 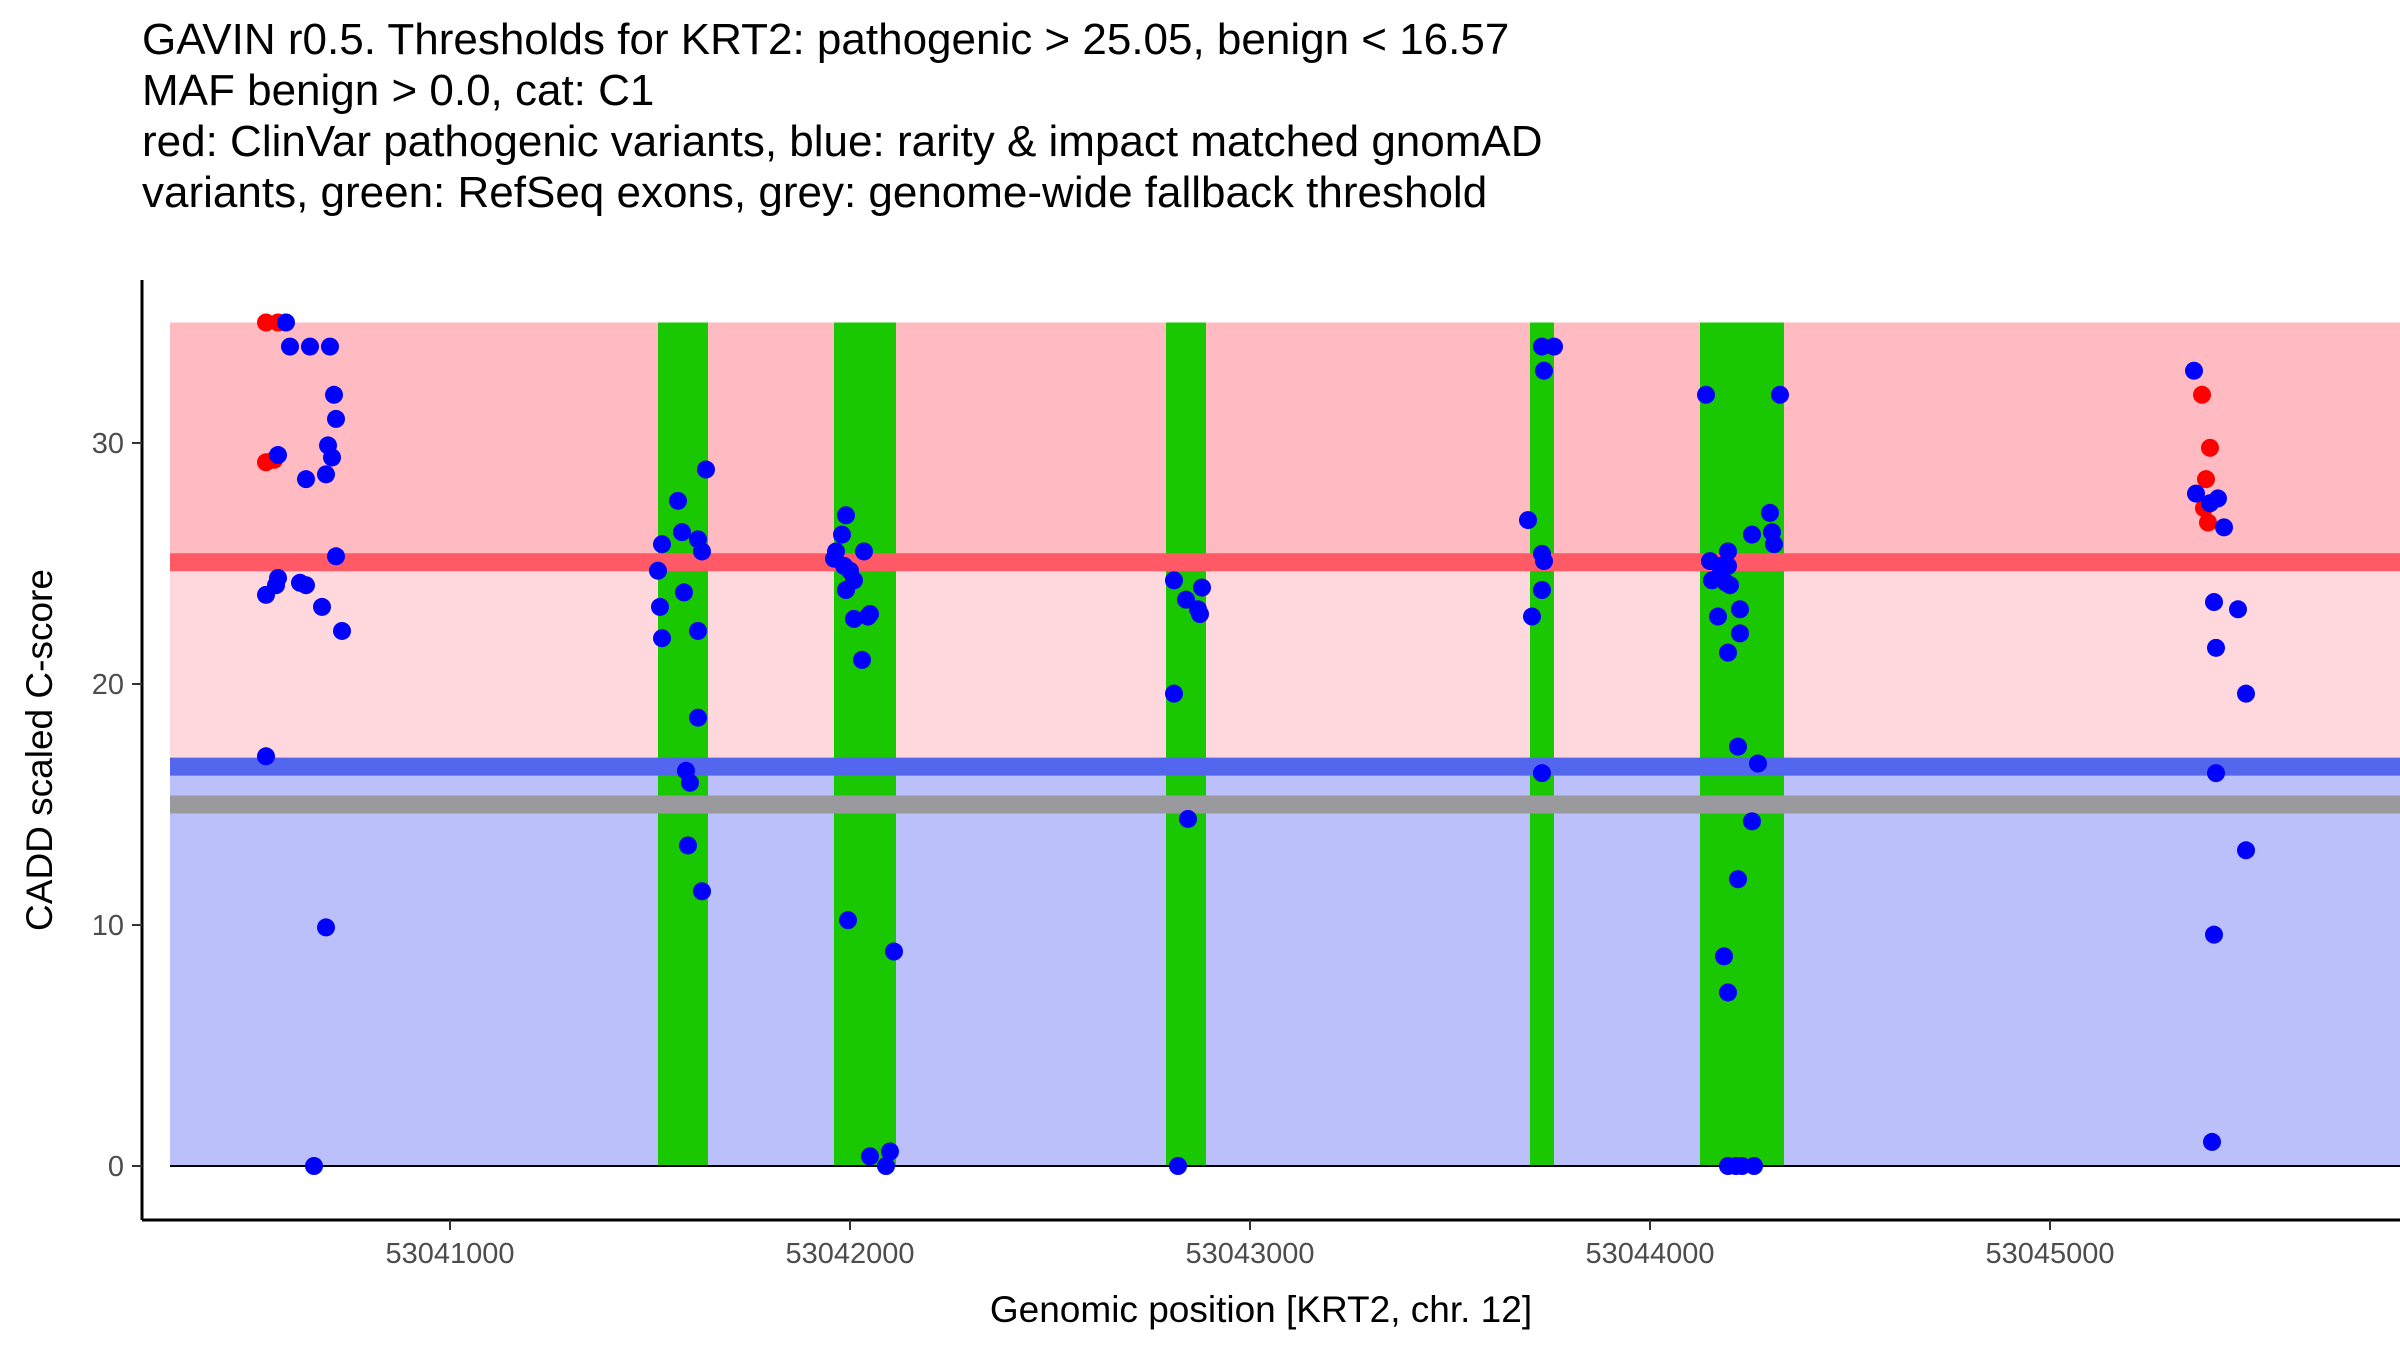 I want to click on y-tick-label: 10, so click(x=108, y=926).